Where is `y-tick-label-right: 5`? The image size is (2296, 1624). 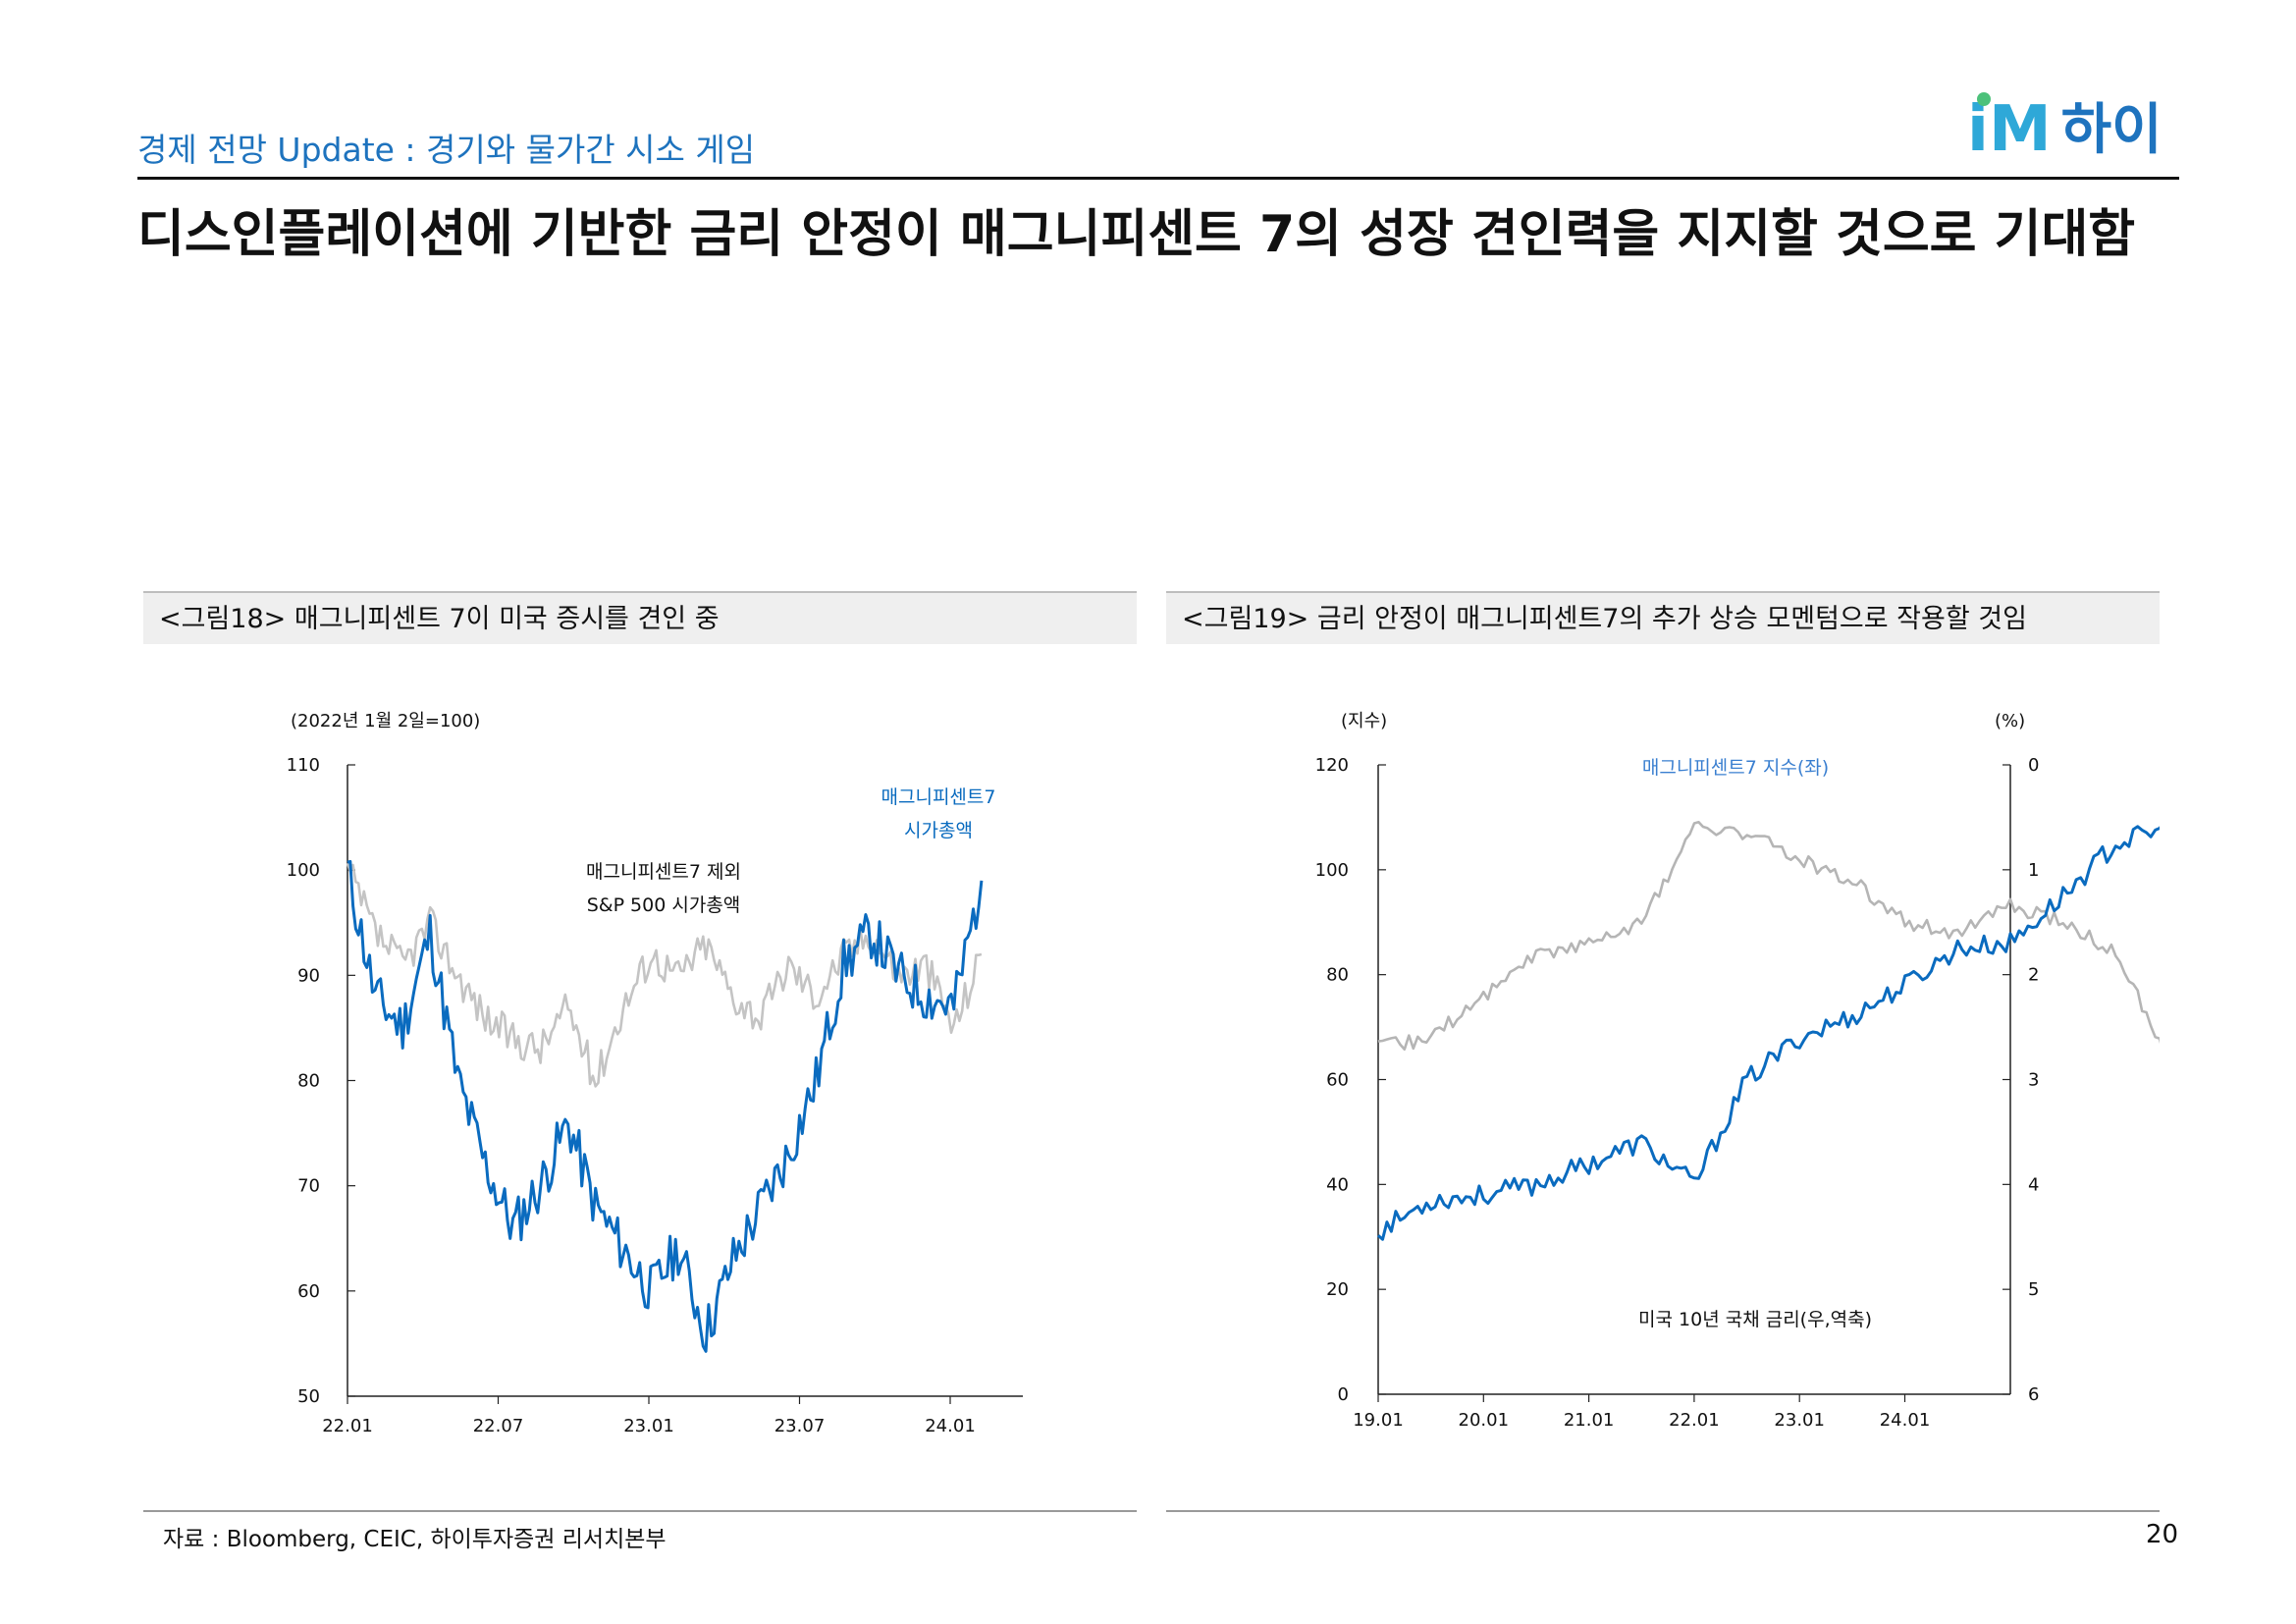 y-tick-label-right: 5 is located at coordinates (2034, 1289).